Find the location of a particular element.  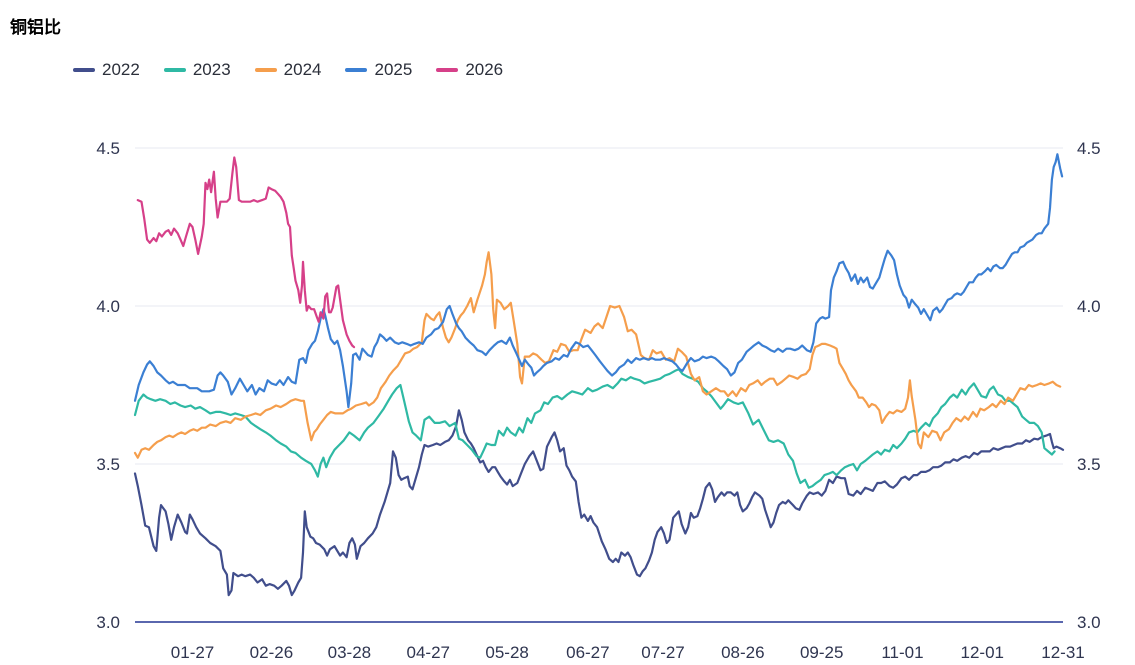

x-axis-label-05-28: 05-28 is located at coordinates (506, 652).